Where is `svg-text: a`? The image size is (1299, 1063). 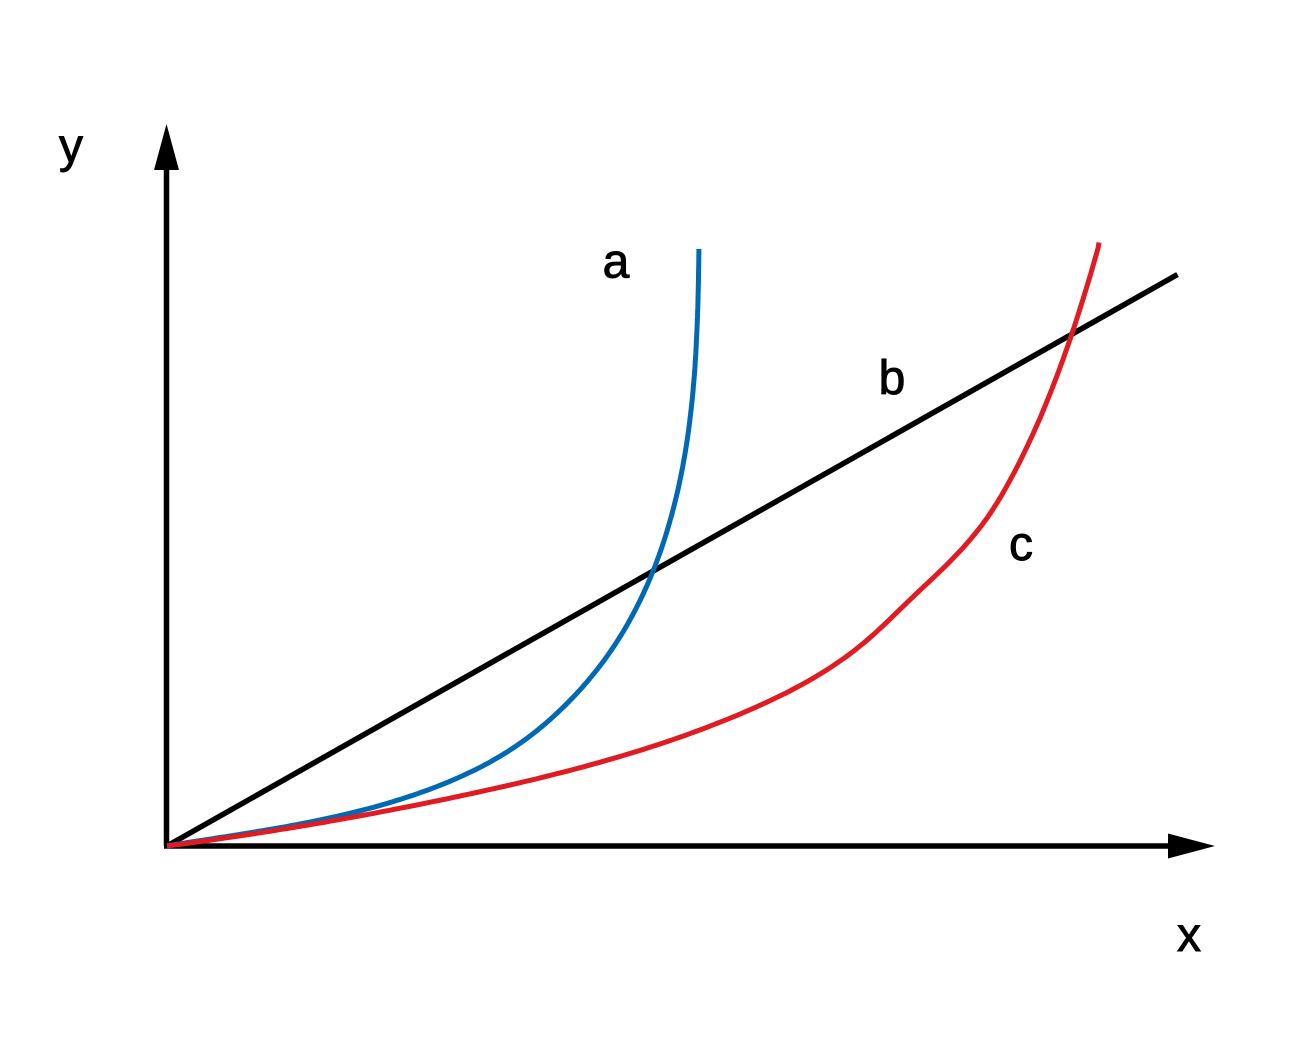 svg-text: a is located at coordinates (616, 262).